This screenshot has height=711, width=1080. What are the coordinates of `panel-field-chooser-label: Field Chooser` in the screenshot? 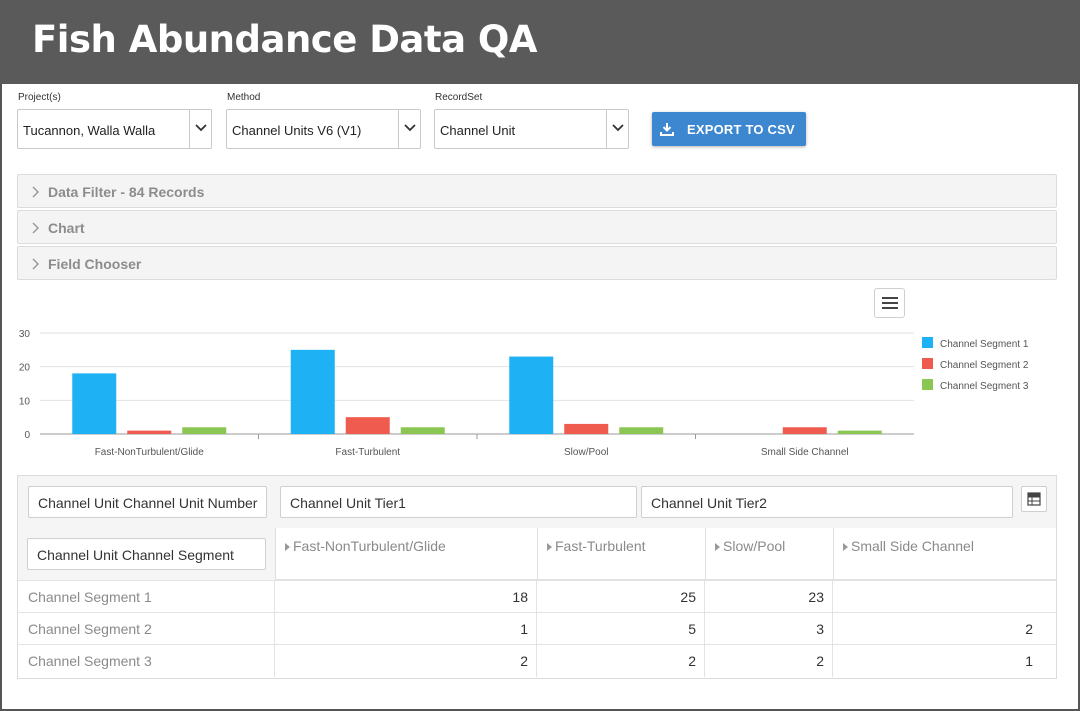 It's located at (95, 264).